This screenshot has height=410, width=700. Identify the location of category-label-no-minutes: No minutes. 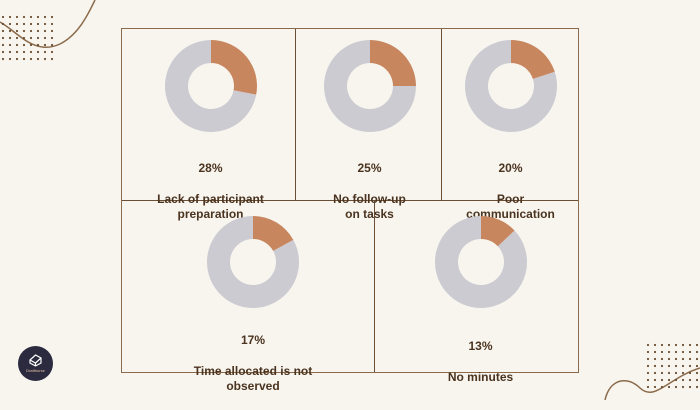
(480, 376).